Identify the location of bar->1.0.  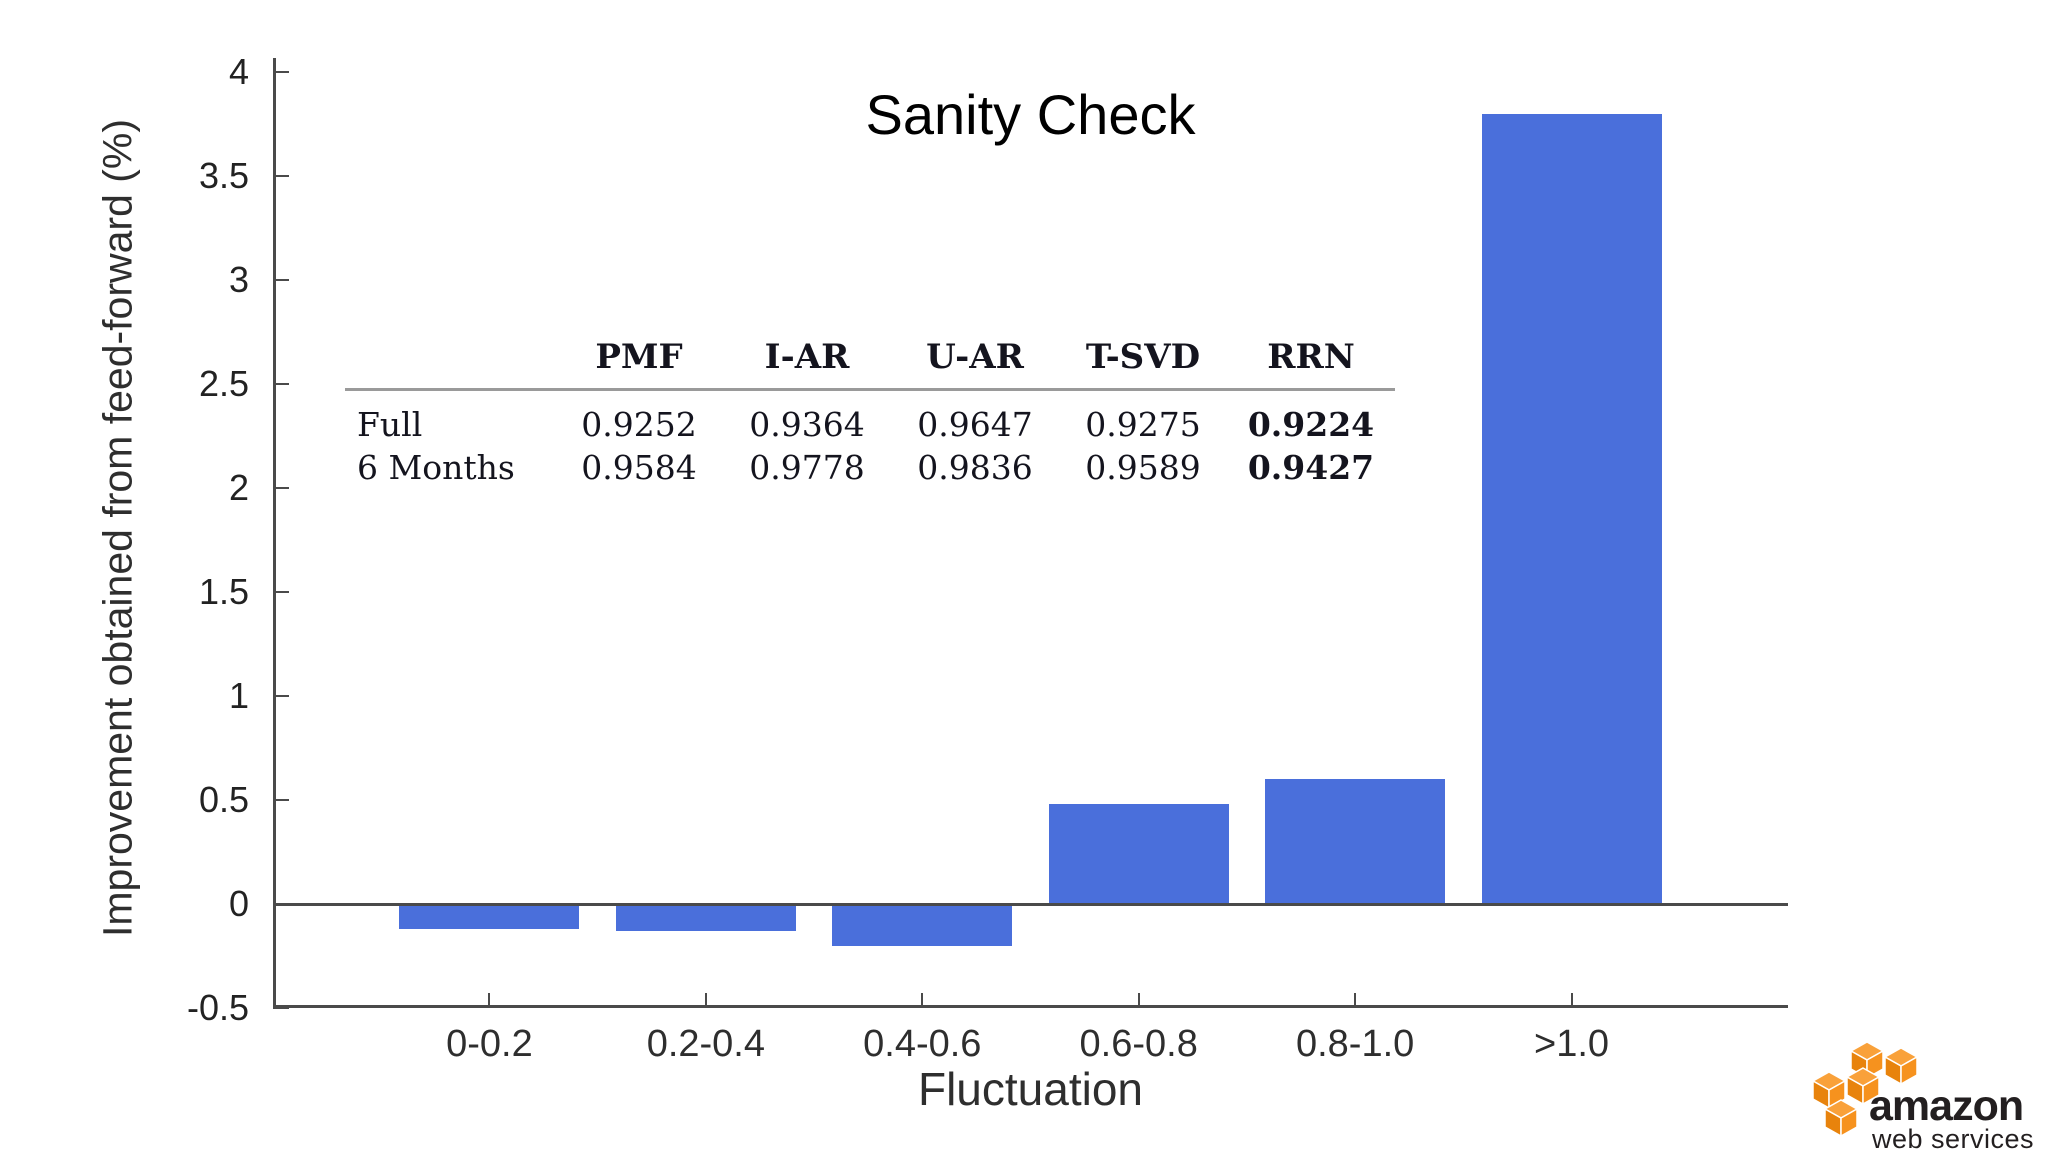
(1571, 508).